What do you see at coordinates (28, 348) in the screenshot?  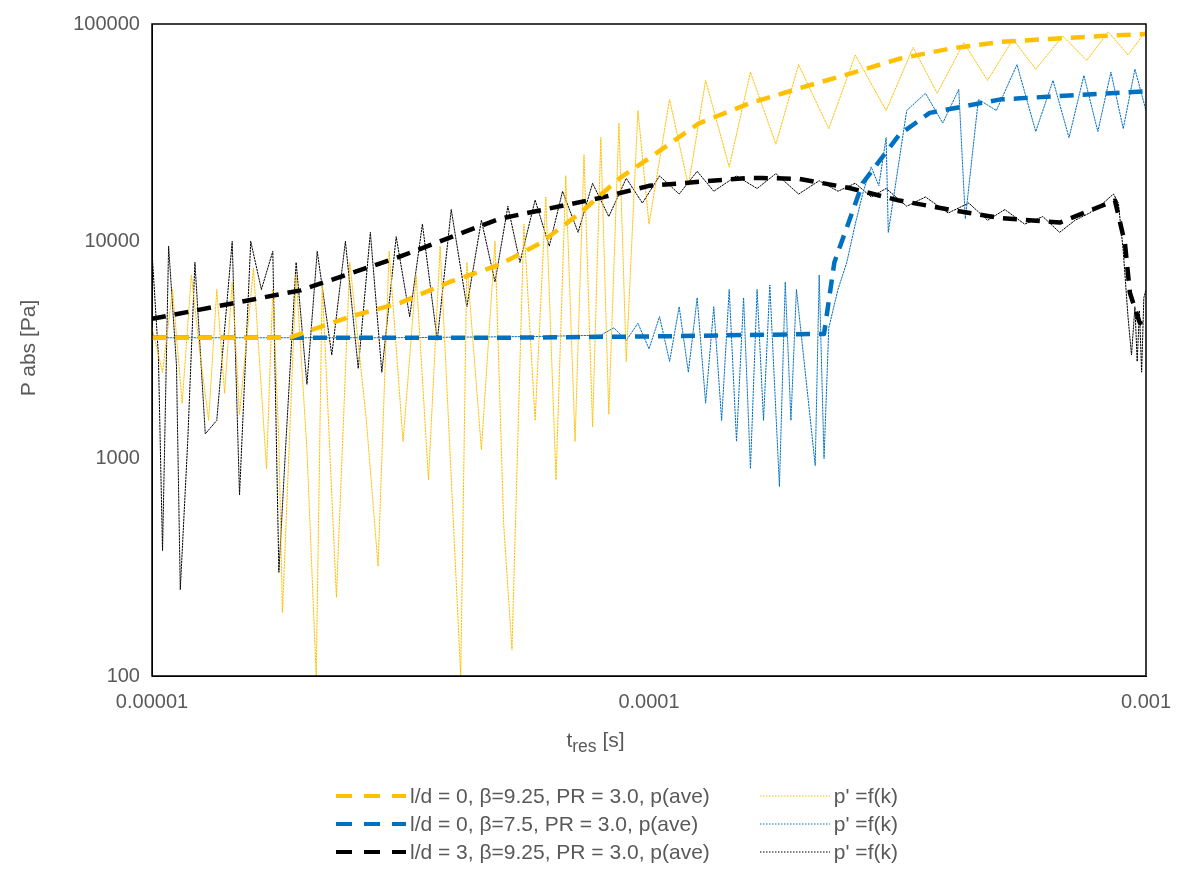 I see `y-axis-title: P abs [Pa]` at bounding box center [28, 348].